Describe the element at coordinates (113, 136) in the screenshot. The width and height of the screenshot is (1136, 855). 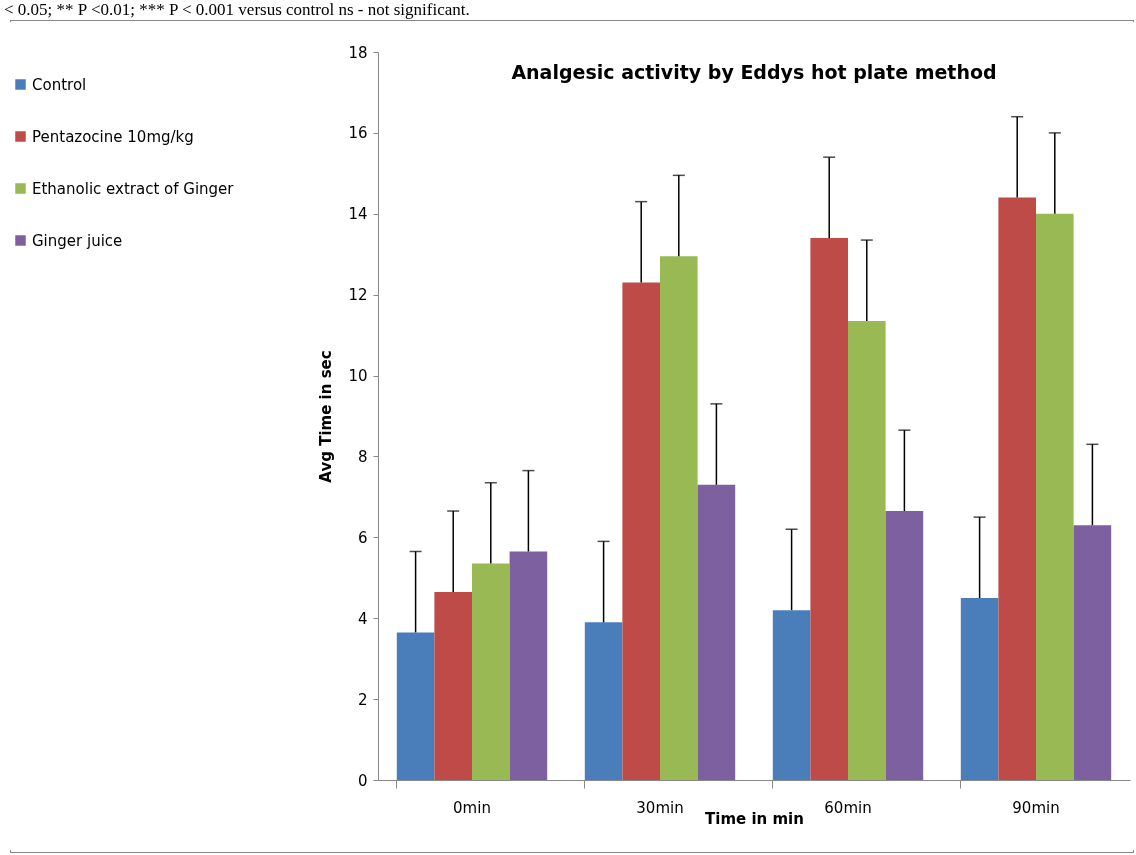
I see `legend-label: Pentazocine 10mg/kg` at that location.